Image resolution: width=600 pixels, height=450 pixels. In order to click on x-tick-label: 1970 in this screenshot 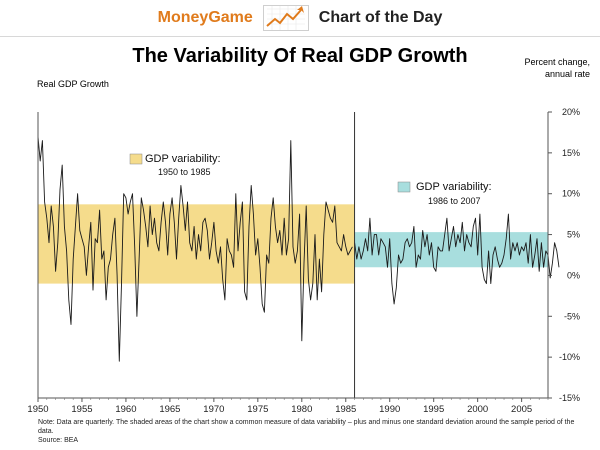, I will do `click(213, 409)`.